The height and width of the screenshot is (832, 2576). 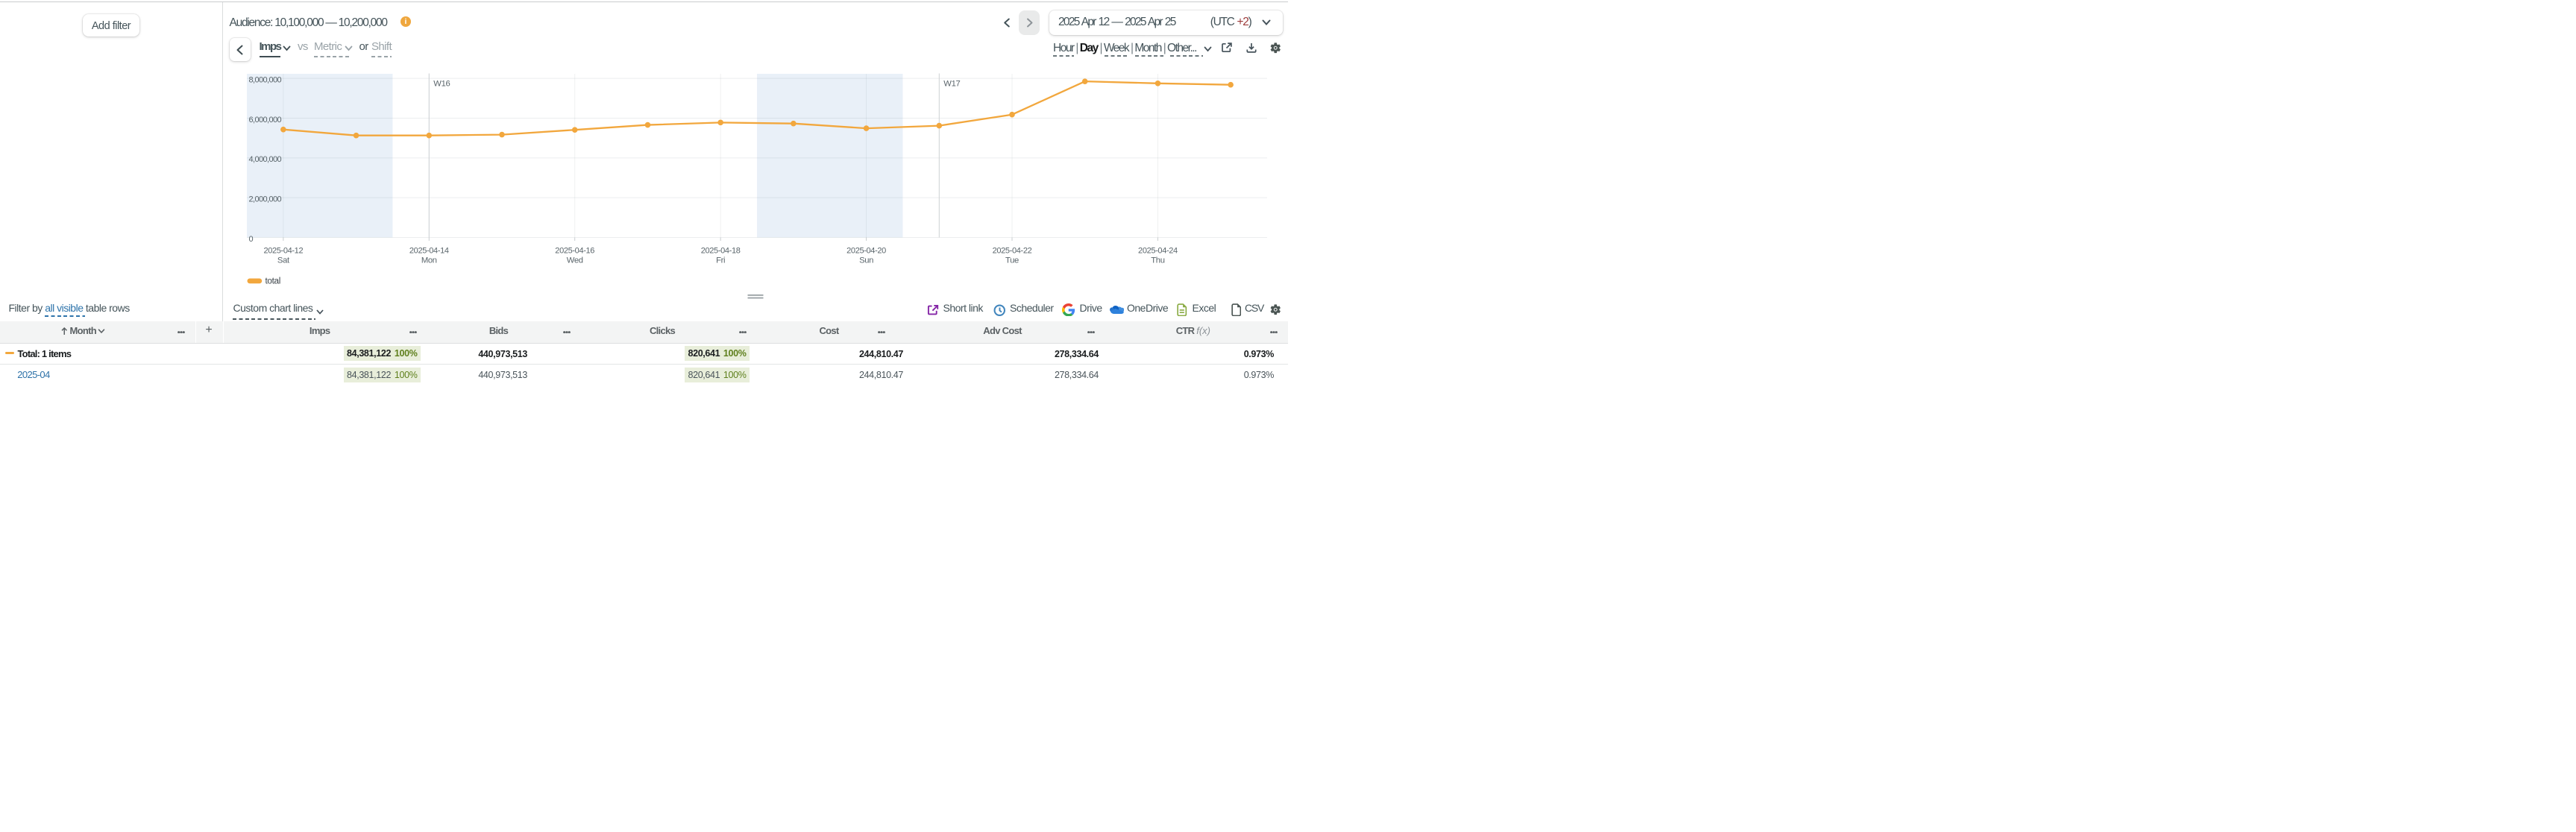 I want to click on svg-text: 4,000,000, so click(x=265, y=159).